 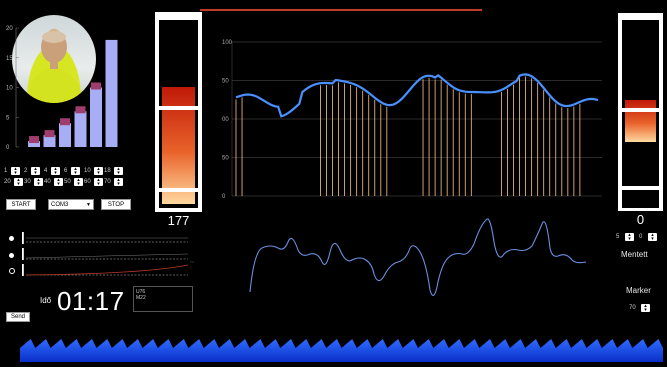 What do you see at coordinates (66, 171) in the screenshot?
I see `stepper-value: 6` at bounding box center [66, 171].